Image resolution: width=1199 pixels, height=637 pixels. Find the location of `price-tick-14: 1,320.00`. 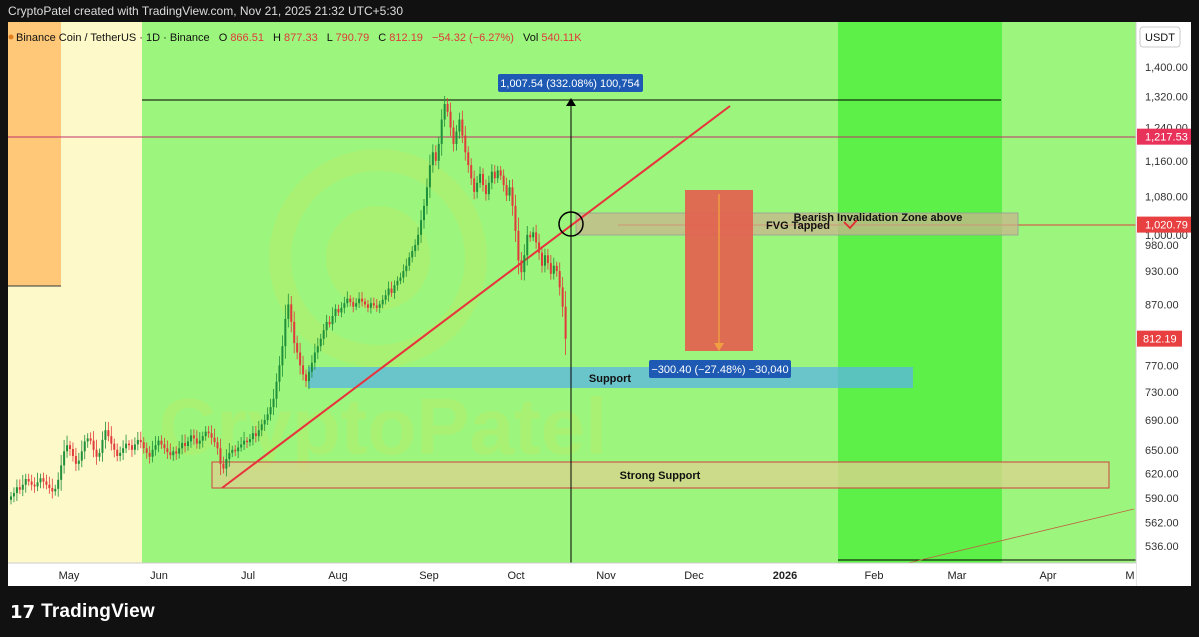

price-tick-14: 1,320.00 is located at coordinates (1166, 97).